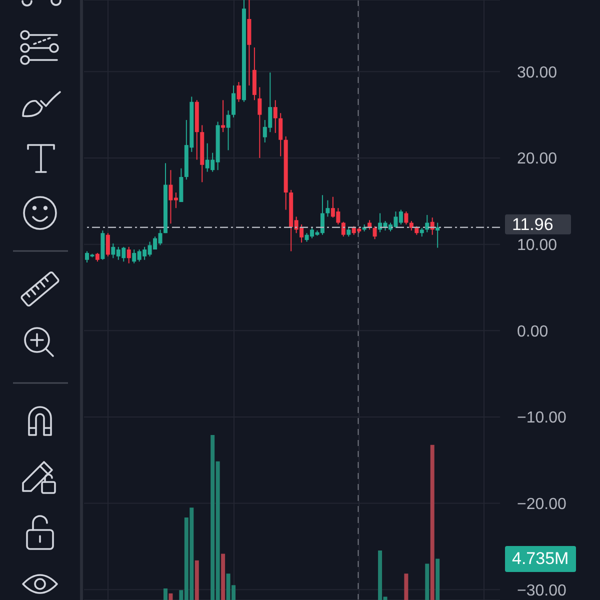  Describe the element at coordinates (537, 159) in the screenshot. I see `y-tick-label: 20.00` at that location.